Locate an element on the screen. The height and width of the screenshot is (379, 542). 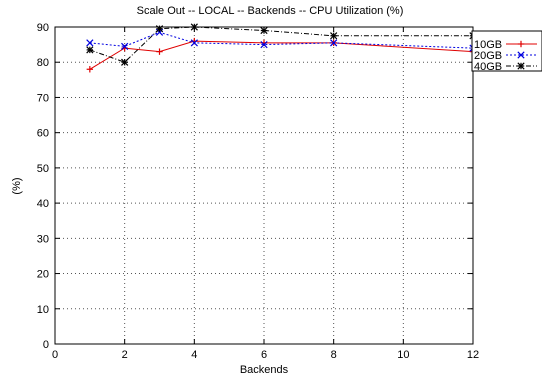
legend-box is located at coordinates (506, 51).